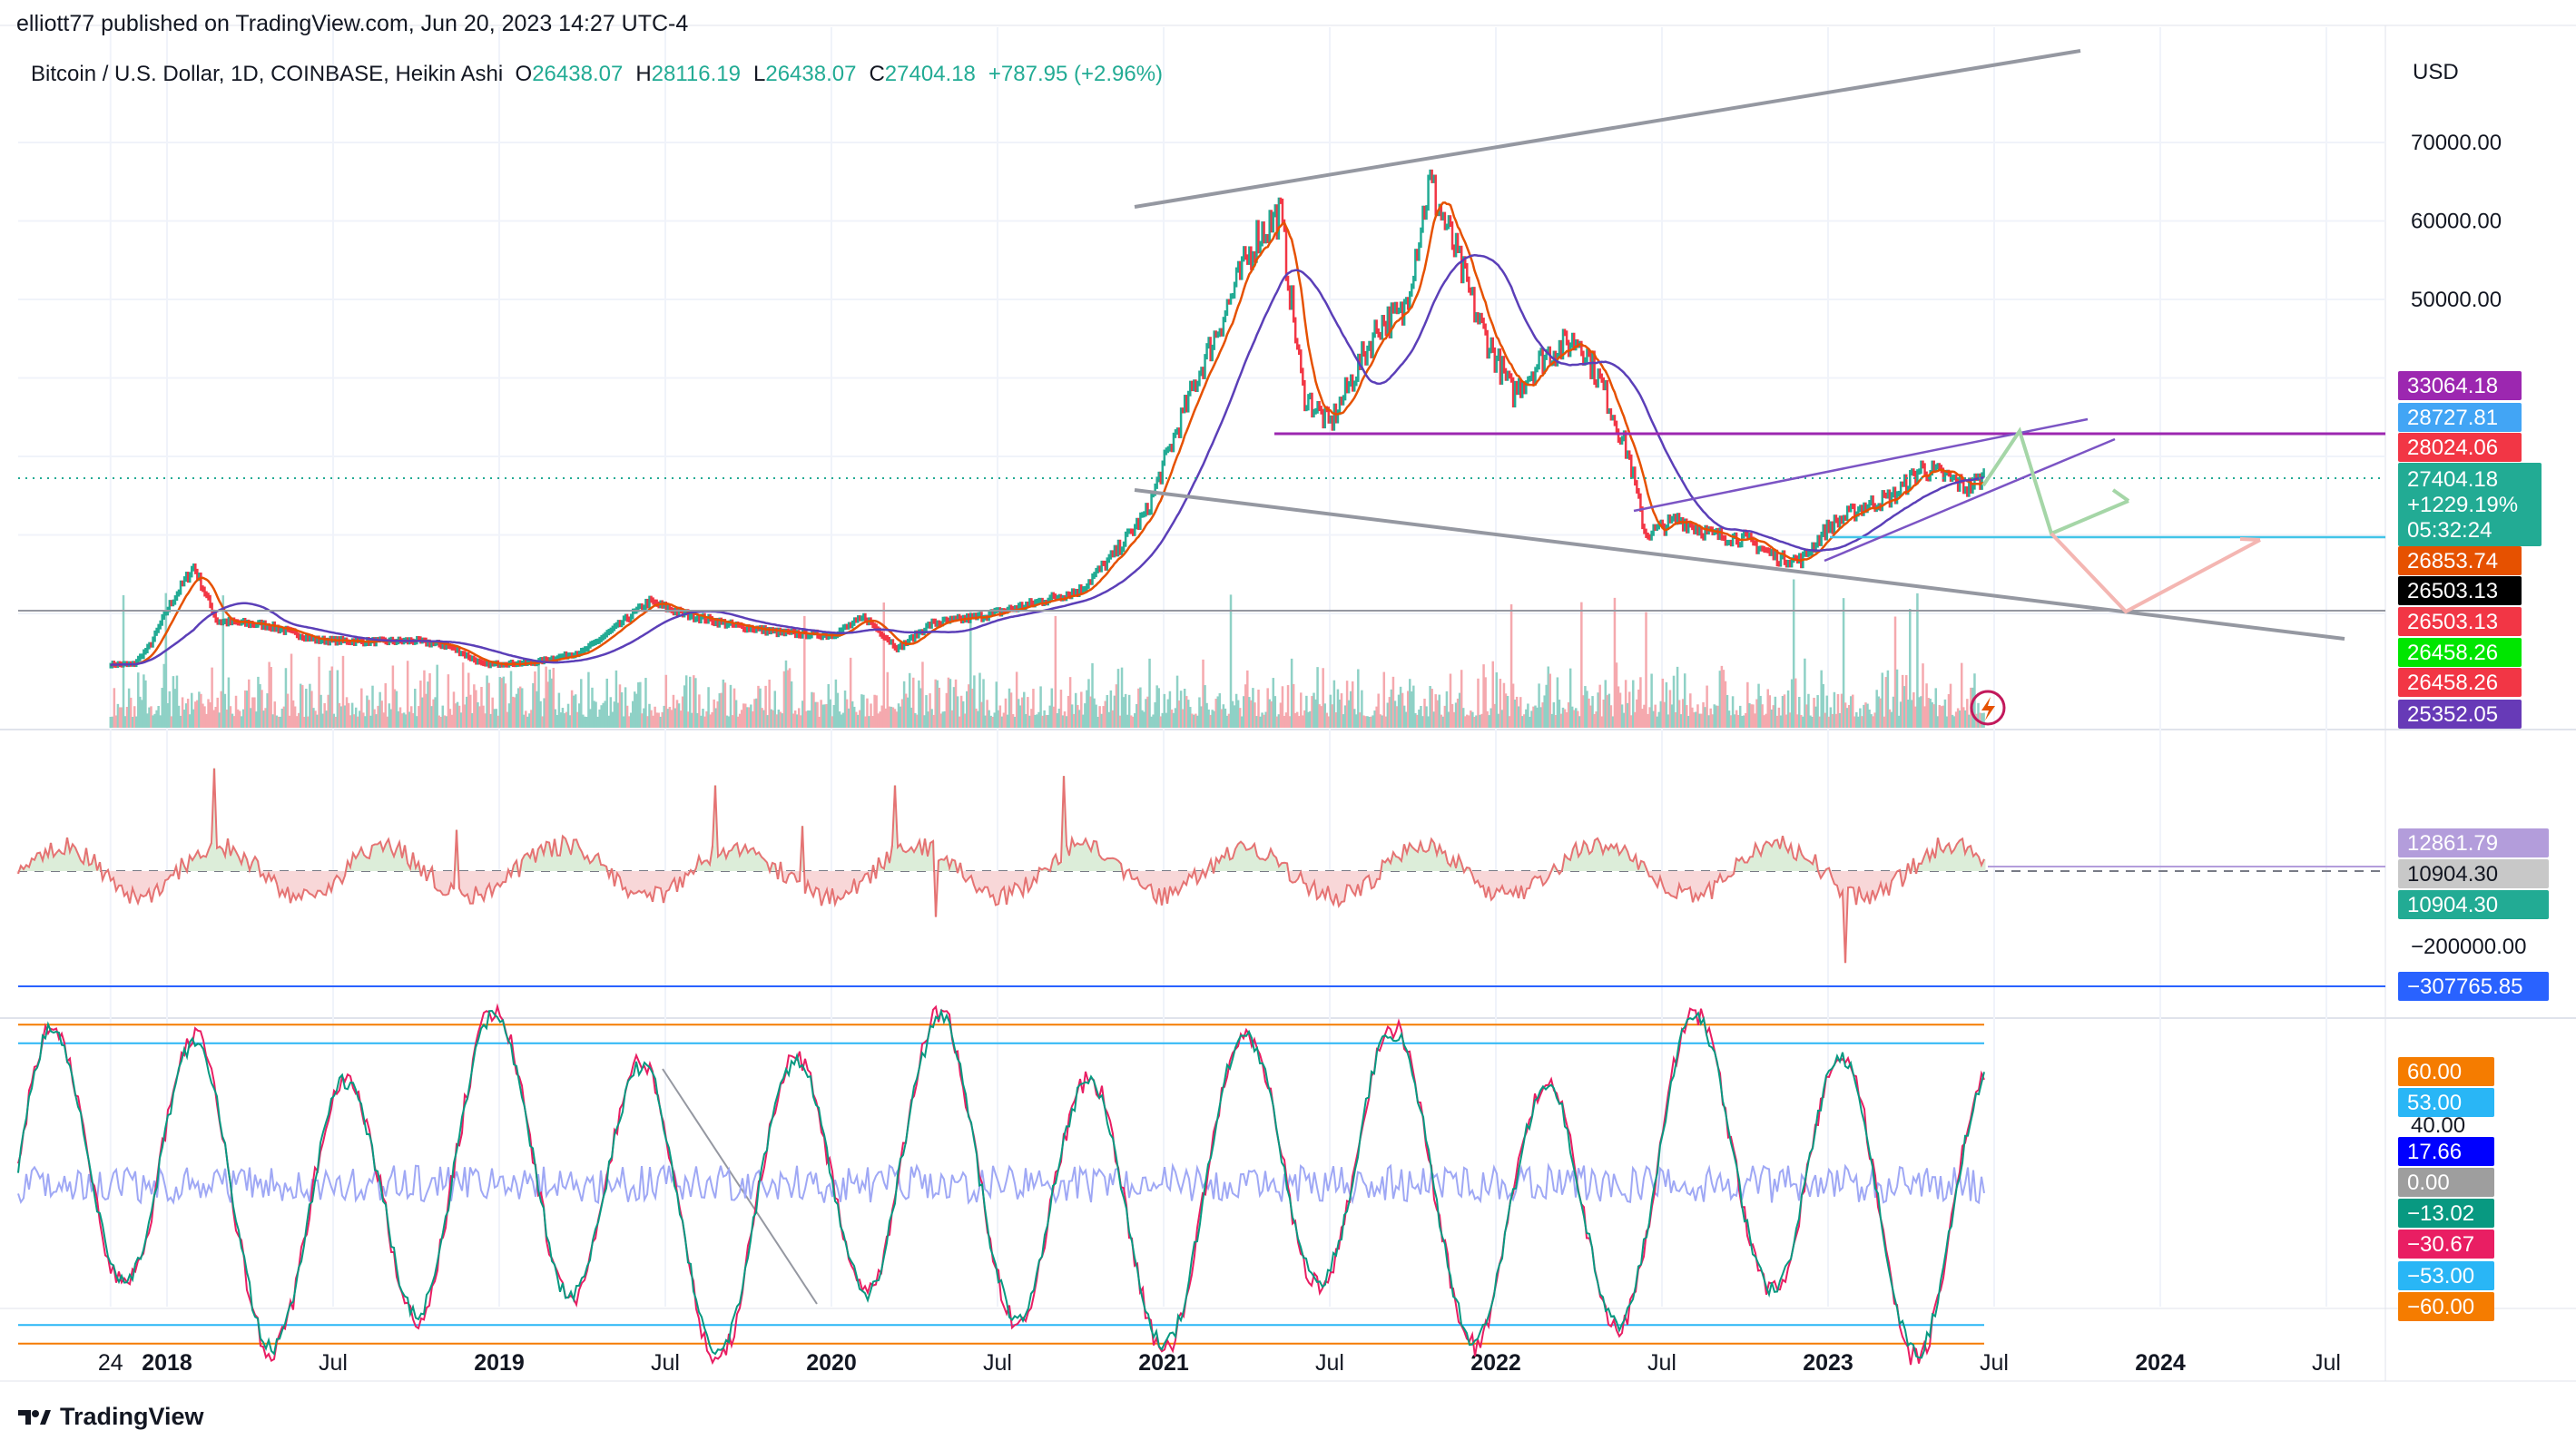 The image size is (2576, 1450). What do you see at coordinates (2449, 530) in the screenshot?
I see `bar-countdown: 05:32:24` at bounding box center [2449, 530].